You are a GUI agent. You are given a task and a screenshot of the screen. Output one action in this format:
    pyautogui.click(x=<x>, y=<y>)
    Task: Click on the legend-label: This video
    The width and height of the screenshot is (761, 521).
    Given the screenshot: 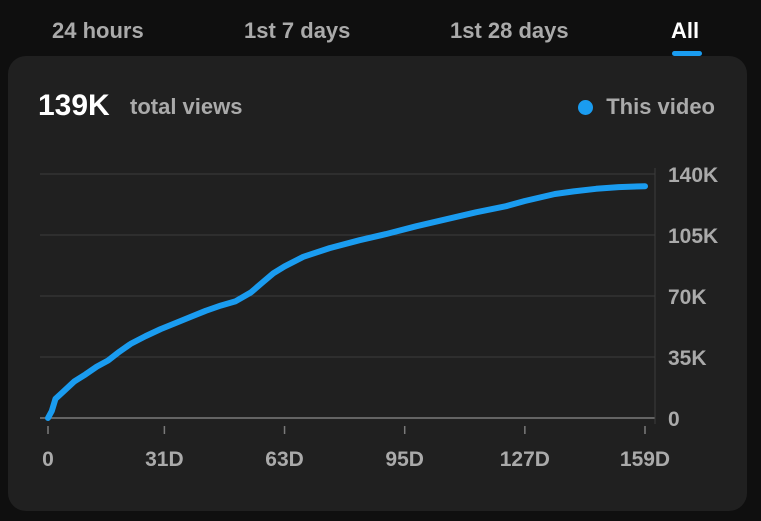 What is the action you would take?
    pyautogui.click(x=660, y=106)
    